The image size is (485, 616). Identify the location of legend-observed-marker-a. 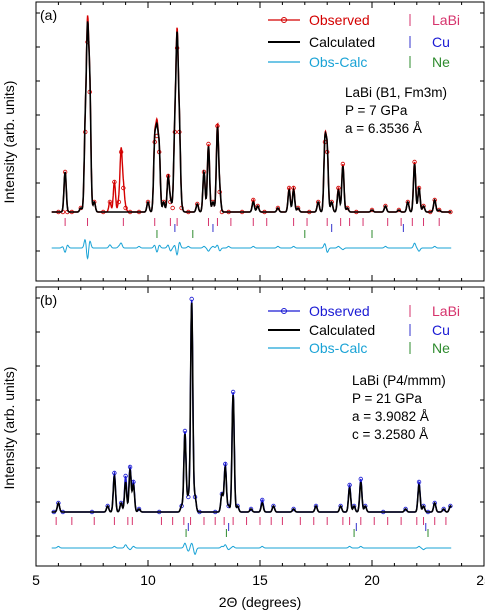
(284, 20).